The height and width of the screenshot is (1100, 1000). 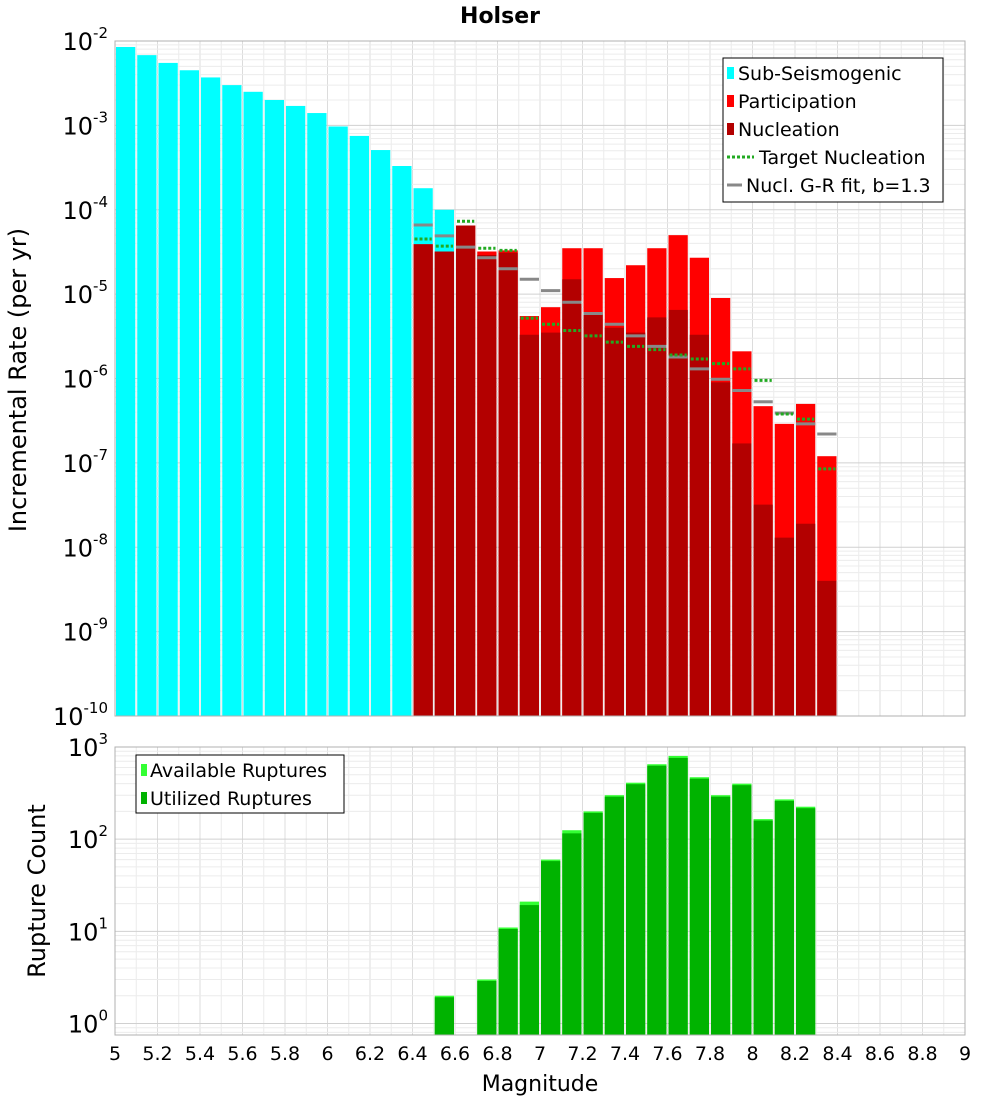 I want to click on x-tick-label: 6.6, so click(x=455, y=1054).